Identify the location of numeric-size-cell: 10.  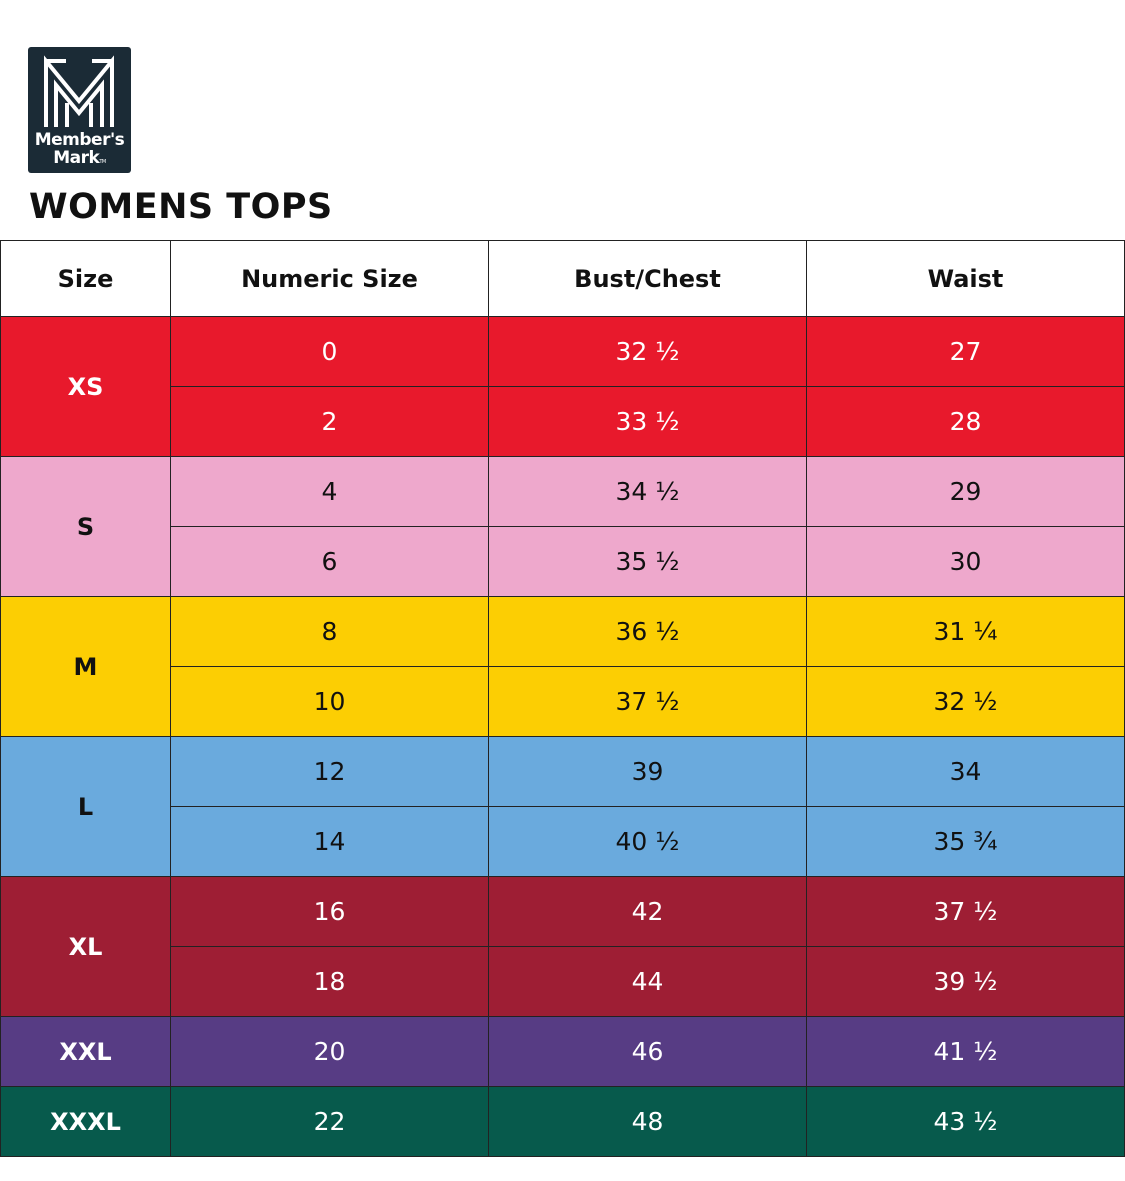
(329, 701).